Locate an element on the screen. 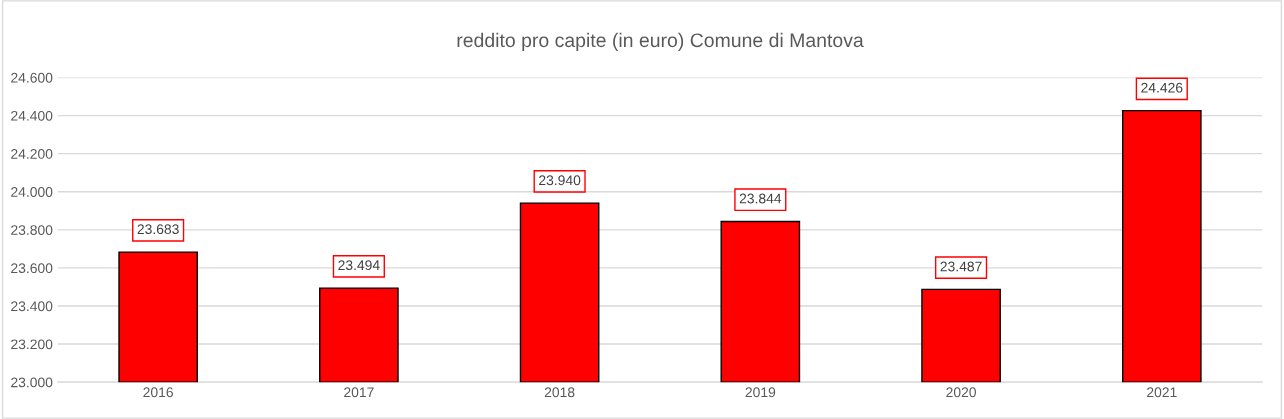 The height and width of the screenshot is (419, 1284). x-tick-label: 2018 is located at coordinates (559, 392).